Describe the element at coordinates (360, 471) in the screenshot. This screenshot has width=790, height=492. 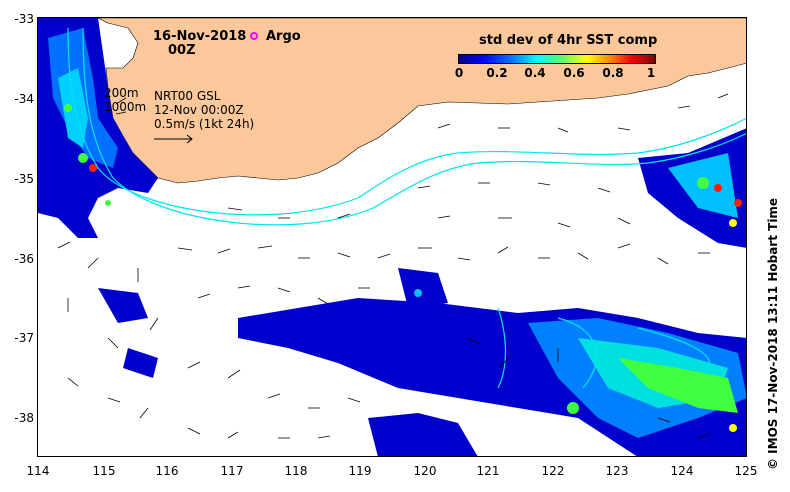
I see `x-tick-label: 119` at that location.